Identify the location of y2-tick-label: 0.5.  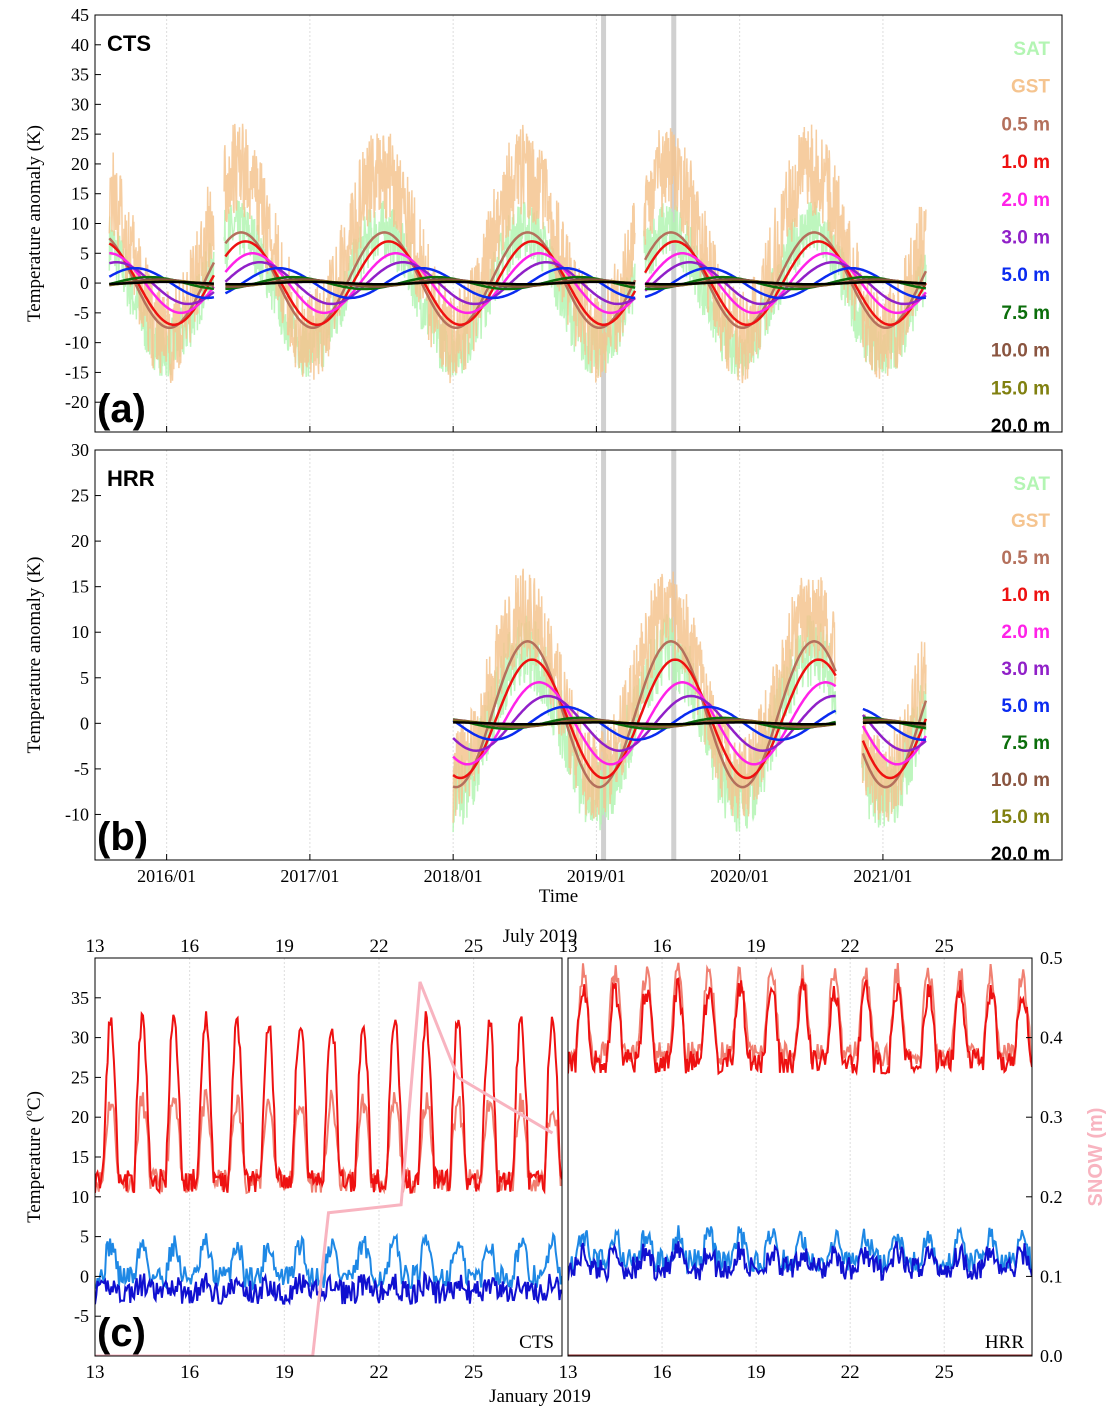
(1051, 958).